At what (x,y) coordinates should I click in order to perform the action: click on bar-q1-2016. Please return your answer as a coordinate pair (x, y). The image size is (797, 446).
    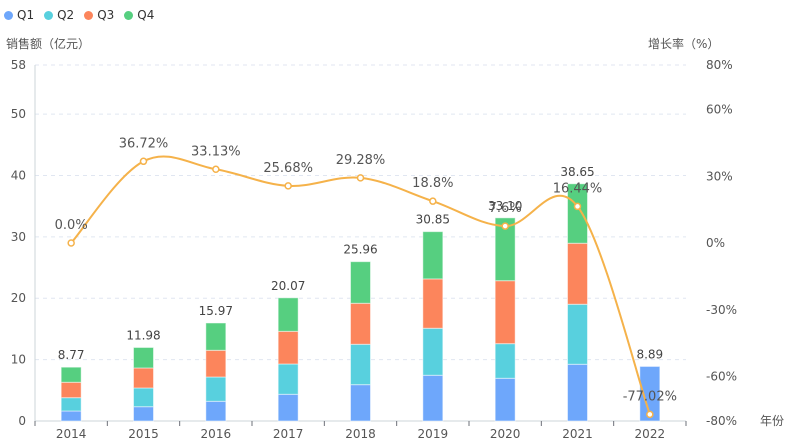
    Looking at the image, I should click on (216, 411).